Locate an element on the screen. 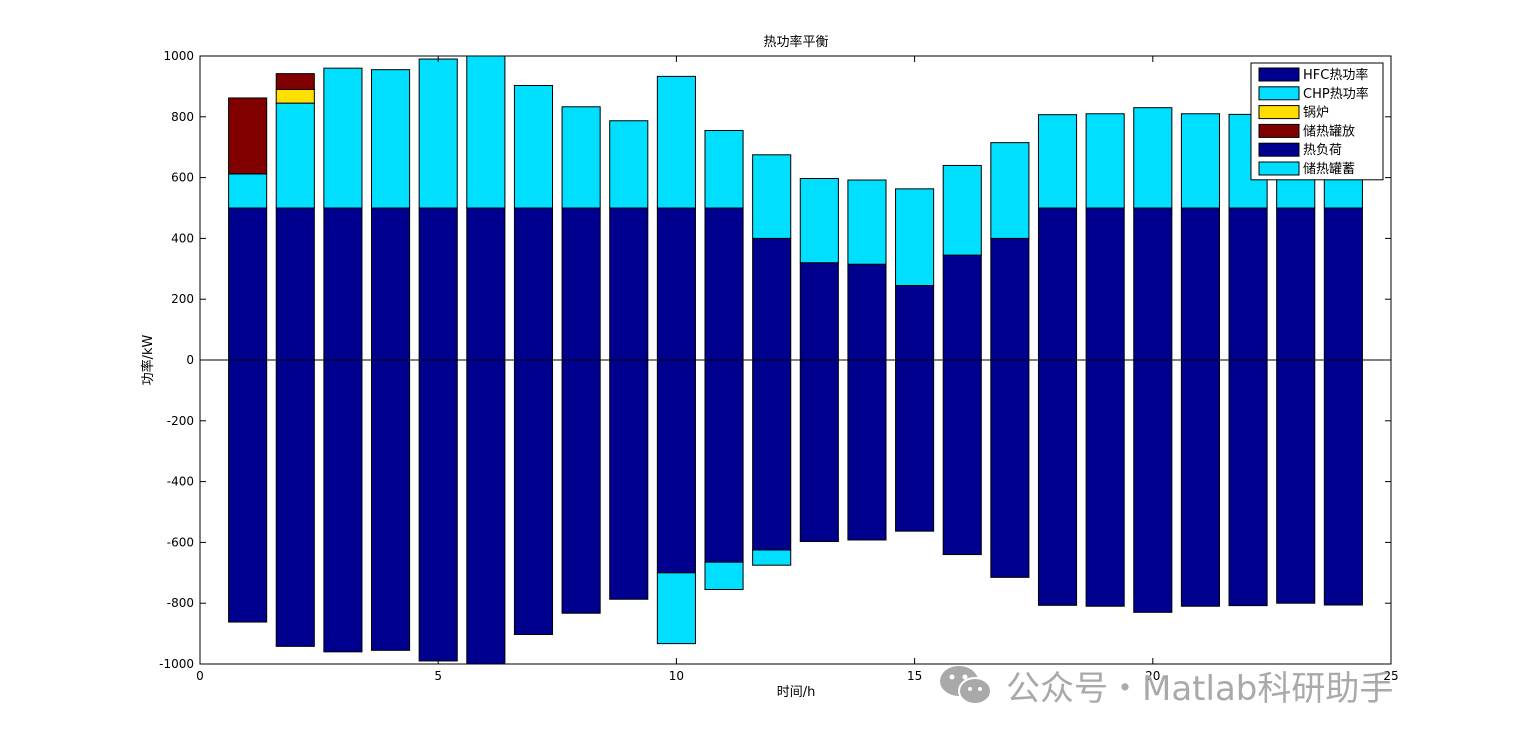 The image size is (1537, 746). legend-box is located at coordinates (1317, 121).